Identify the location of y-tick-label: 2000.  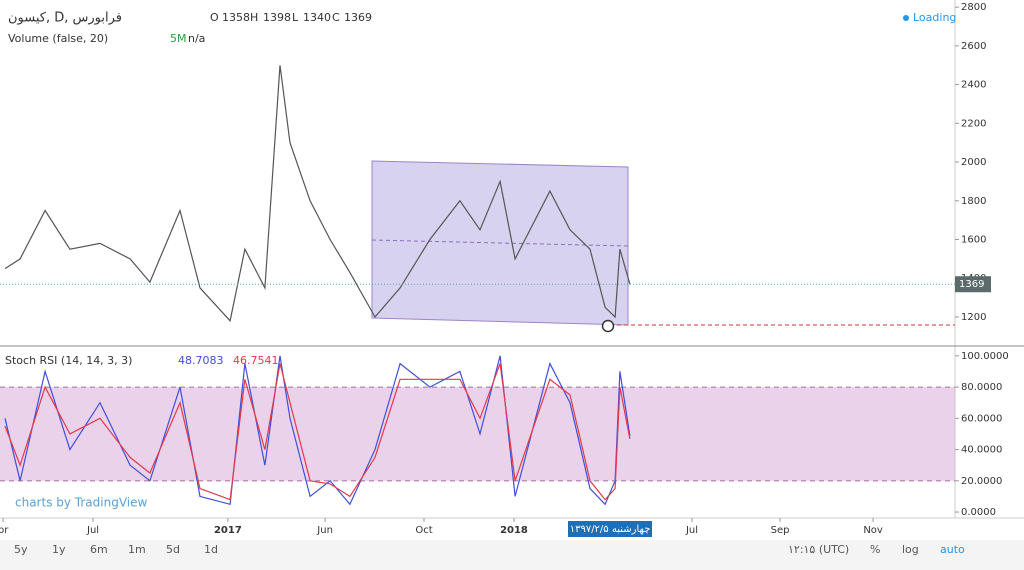
(973, 162).